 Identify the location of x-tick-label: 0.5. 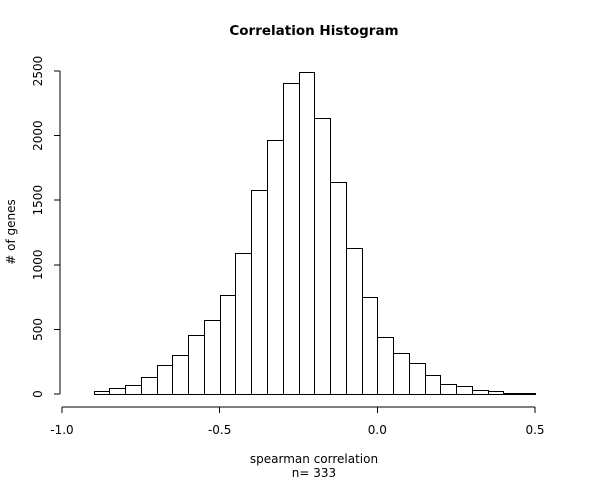
(534, 430).